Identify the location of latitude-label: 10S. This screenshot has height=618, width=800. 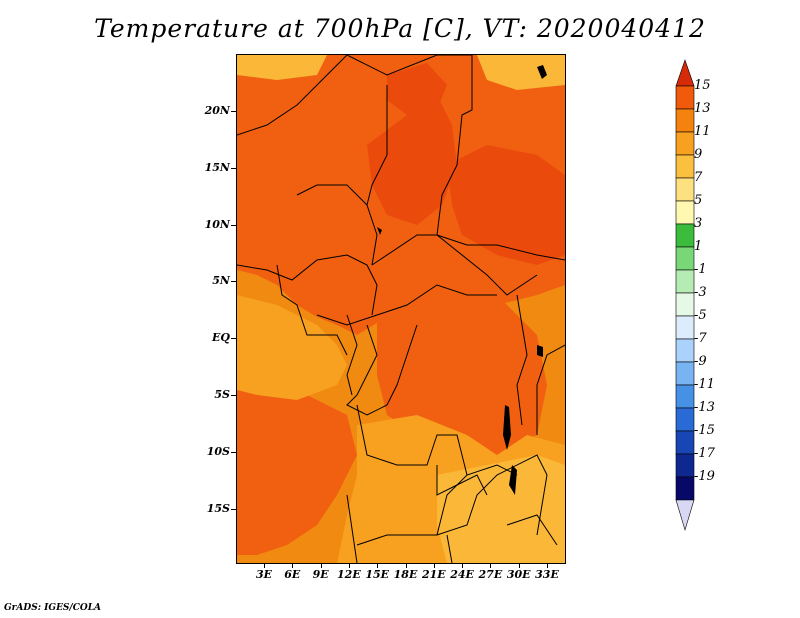
(218, 451).